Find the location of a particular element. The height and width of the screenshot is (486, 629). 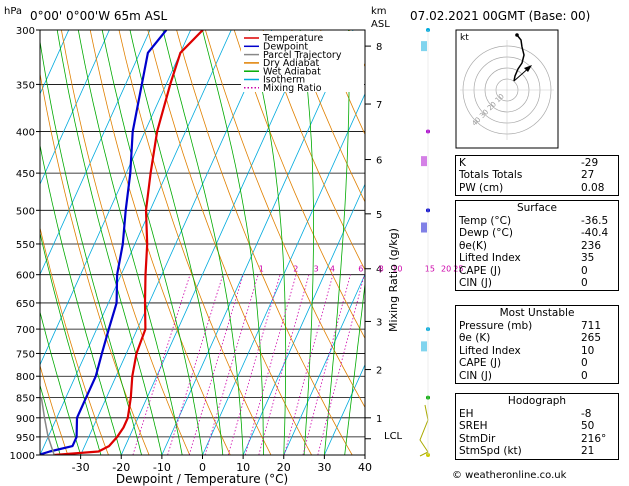

indices-table: K -29 Totals Totals 27 PW (cm) 0.08 is located at coordinates (537, 176).